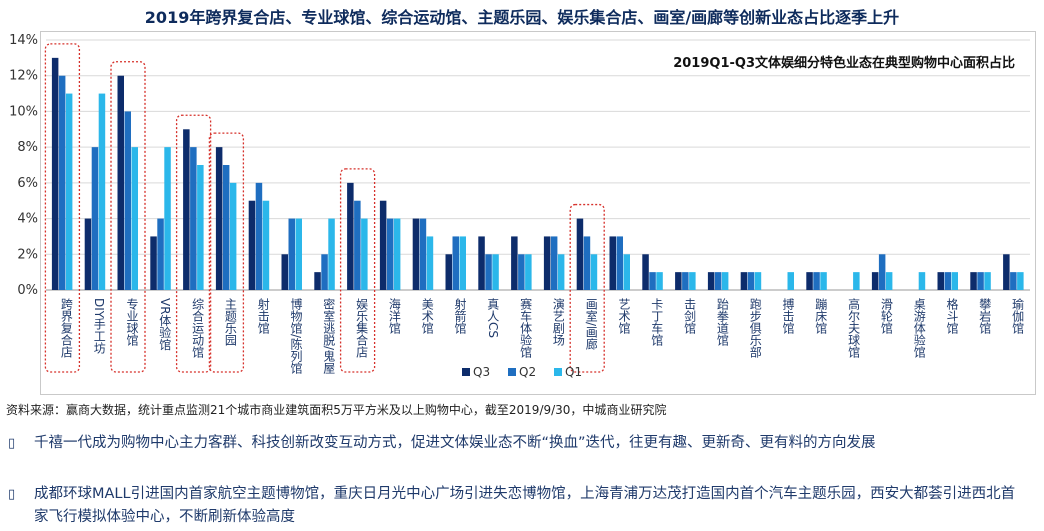 Image resolution: width=1044 pixels, height=531 pixels. I want to click on x-tick-label: 演艺剧场, so click(558, 321).